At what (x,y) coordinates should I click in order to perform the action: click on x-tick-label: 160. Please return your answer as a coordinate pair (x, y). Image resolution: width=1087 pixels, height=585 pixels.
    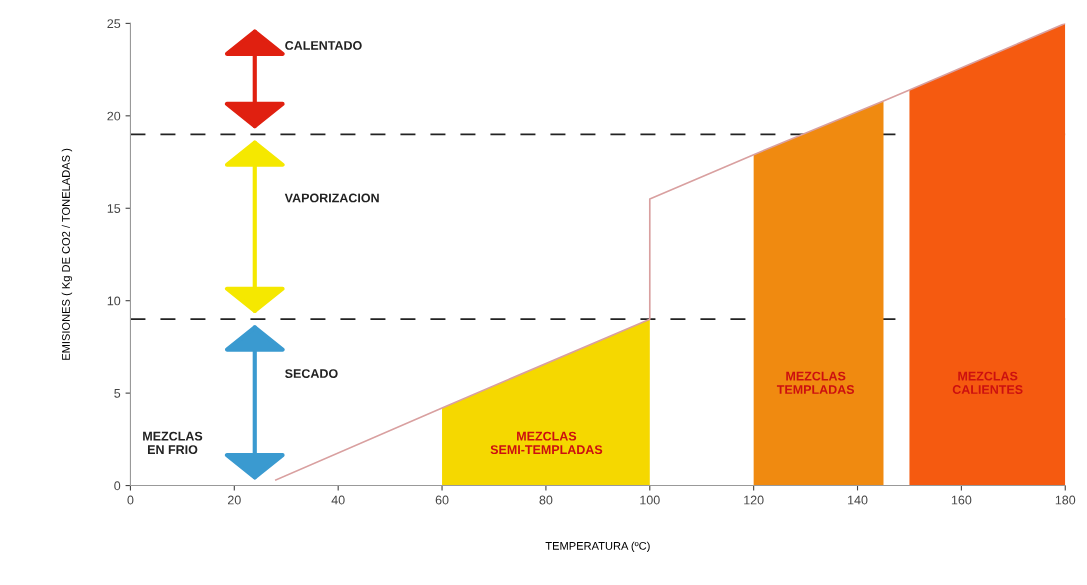
    Looking at the image, I should click on (961, 500).